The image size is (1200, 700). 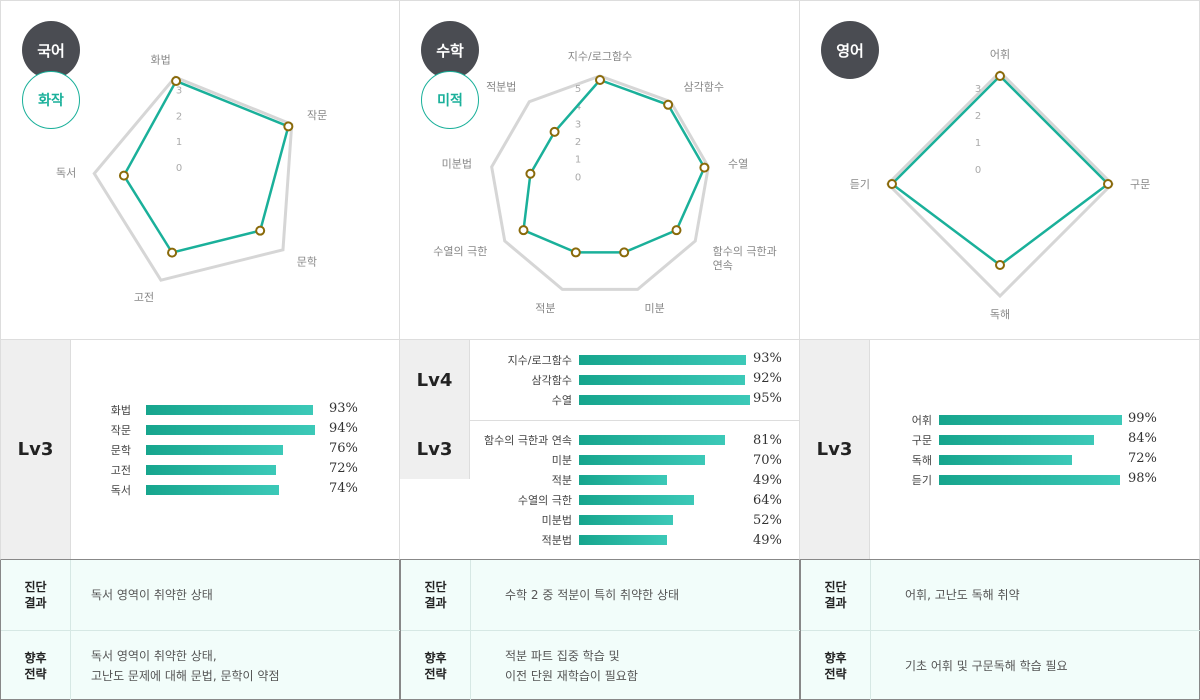 I want to click on radar-axis-label-line: 적분, so click(x=545, y=308).